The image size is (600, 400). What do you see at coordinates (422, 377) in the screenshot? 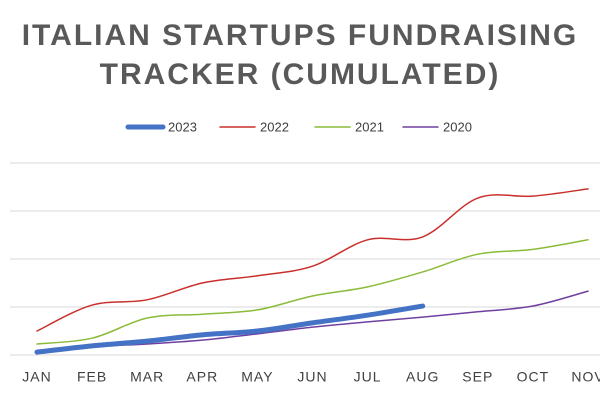
I see `x-tick-label: AUG` at bounding box center [422, 377].